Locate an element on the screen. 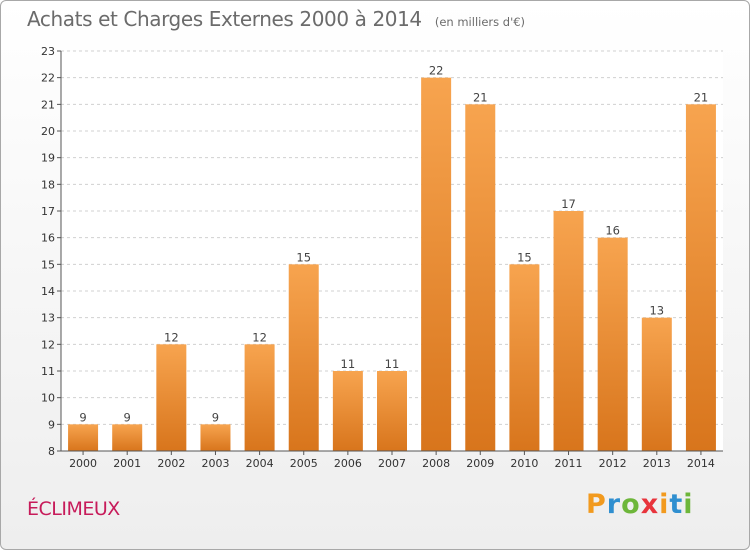 The height and width of the screenshot is (550, 750). logo-letter: x is located at coordinates (650, 504).